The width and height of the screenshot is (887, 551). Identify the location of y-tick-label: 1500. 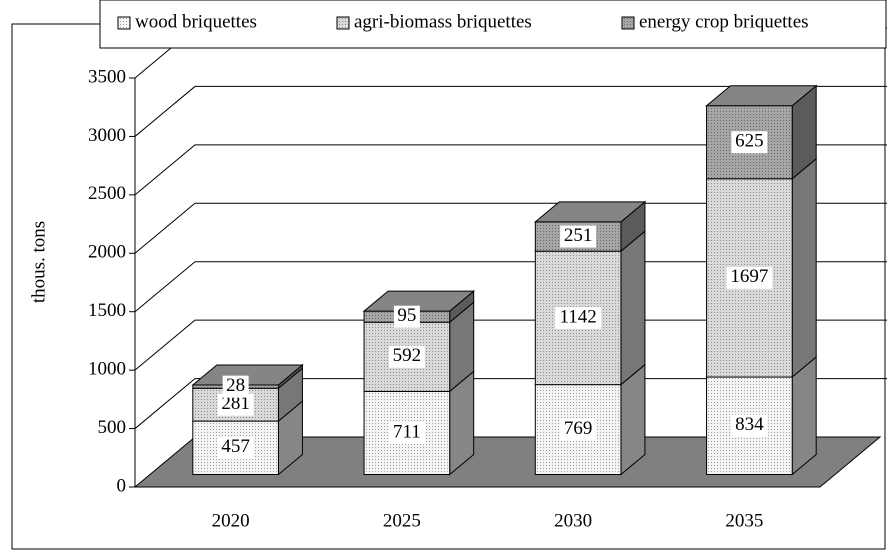
(107, 310).